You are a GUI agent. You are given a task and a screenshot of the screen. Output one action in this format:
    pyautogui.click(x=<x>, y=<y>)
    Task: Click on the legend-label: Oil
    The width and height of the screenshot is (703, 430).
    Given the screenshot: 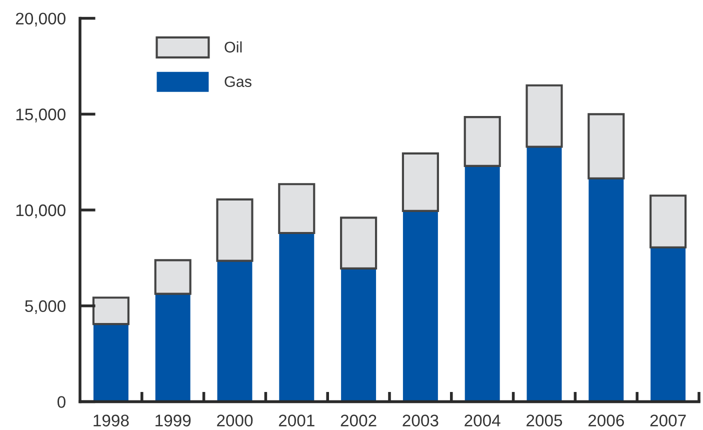 What is the action you would take?
    pyautogui.click(x=233, y=47)
    